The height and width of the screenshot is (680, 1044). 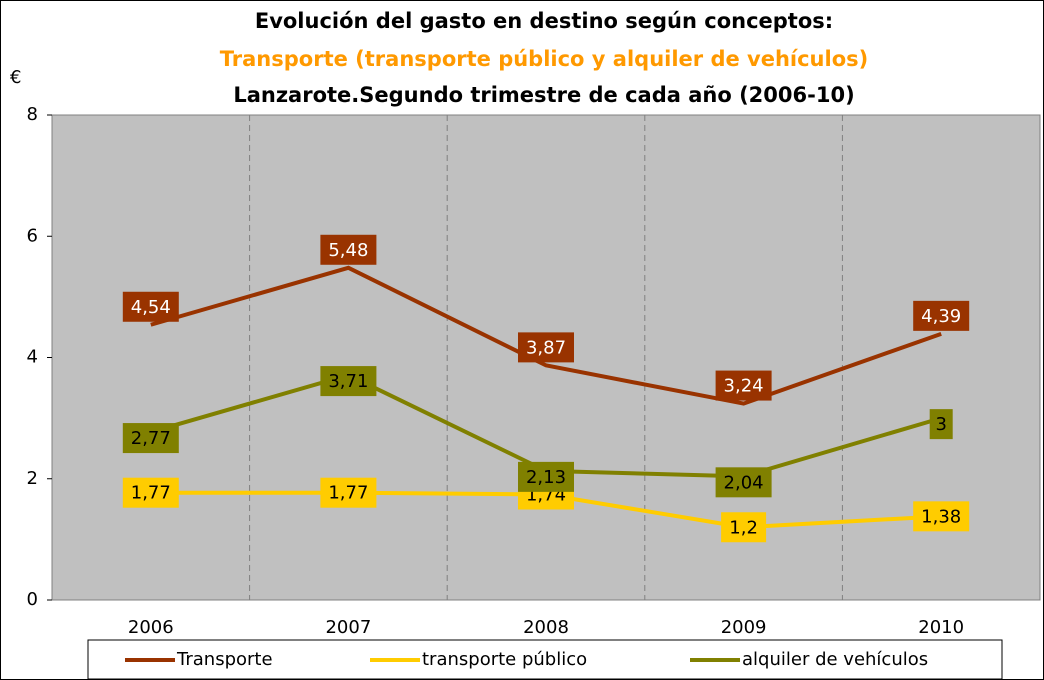 I want to click on value-label: 3,24, so click(x=744, y=386).